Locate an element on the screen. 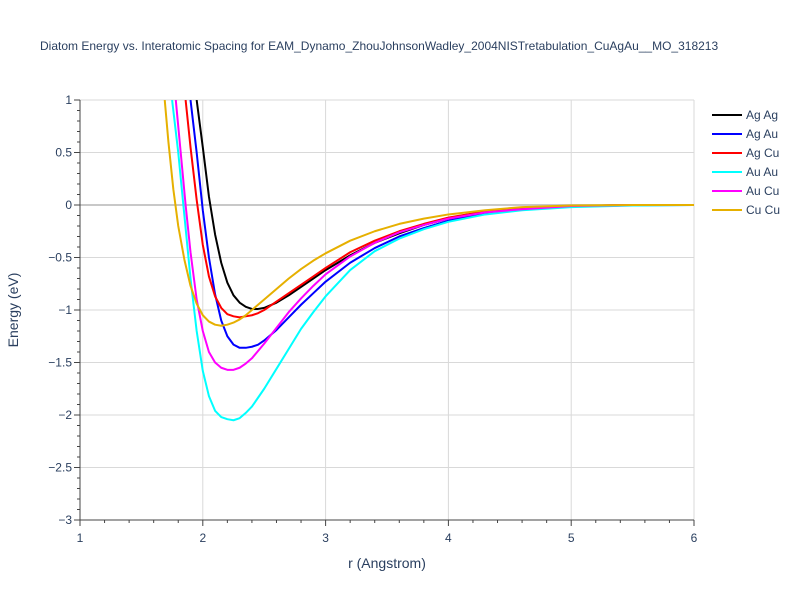 This screenshot has height=605, width=800. x-tick-label: 3 is located at coordinates (325, 538).